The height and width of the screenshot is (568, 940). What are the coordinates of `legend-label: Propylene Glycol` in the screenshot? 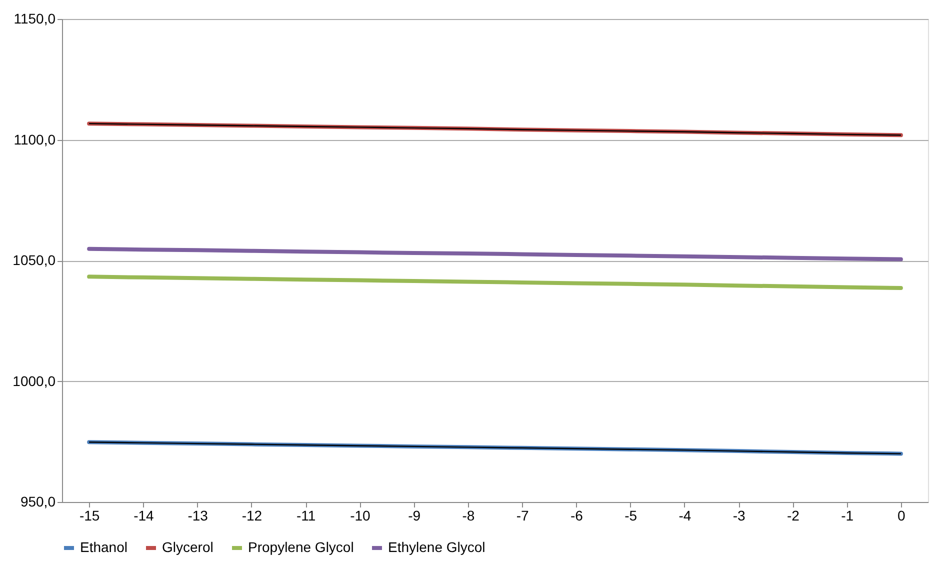 It's located at (301, 547).